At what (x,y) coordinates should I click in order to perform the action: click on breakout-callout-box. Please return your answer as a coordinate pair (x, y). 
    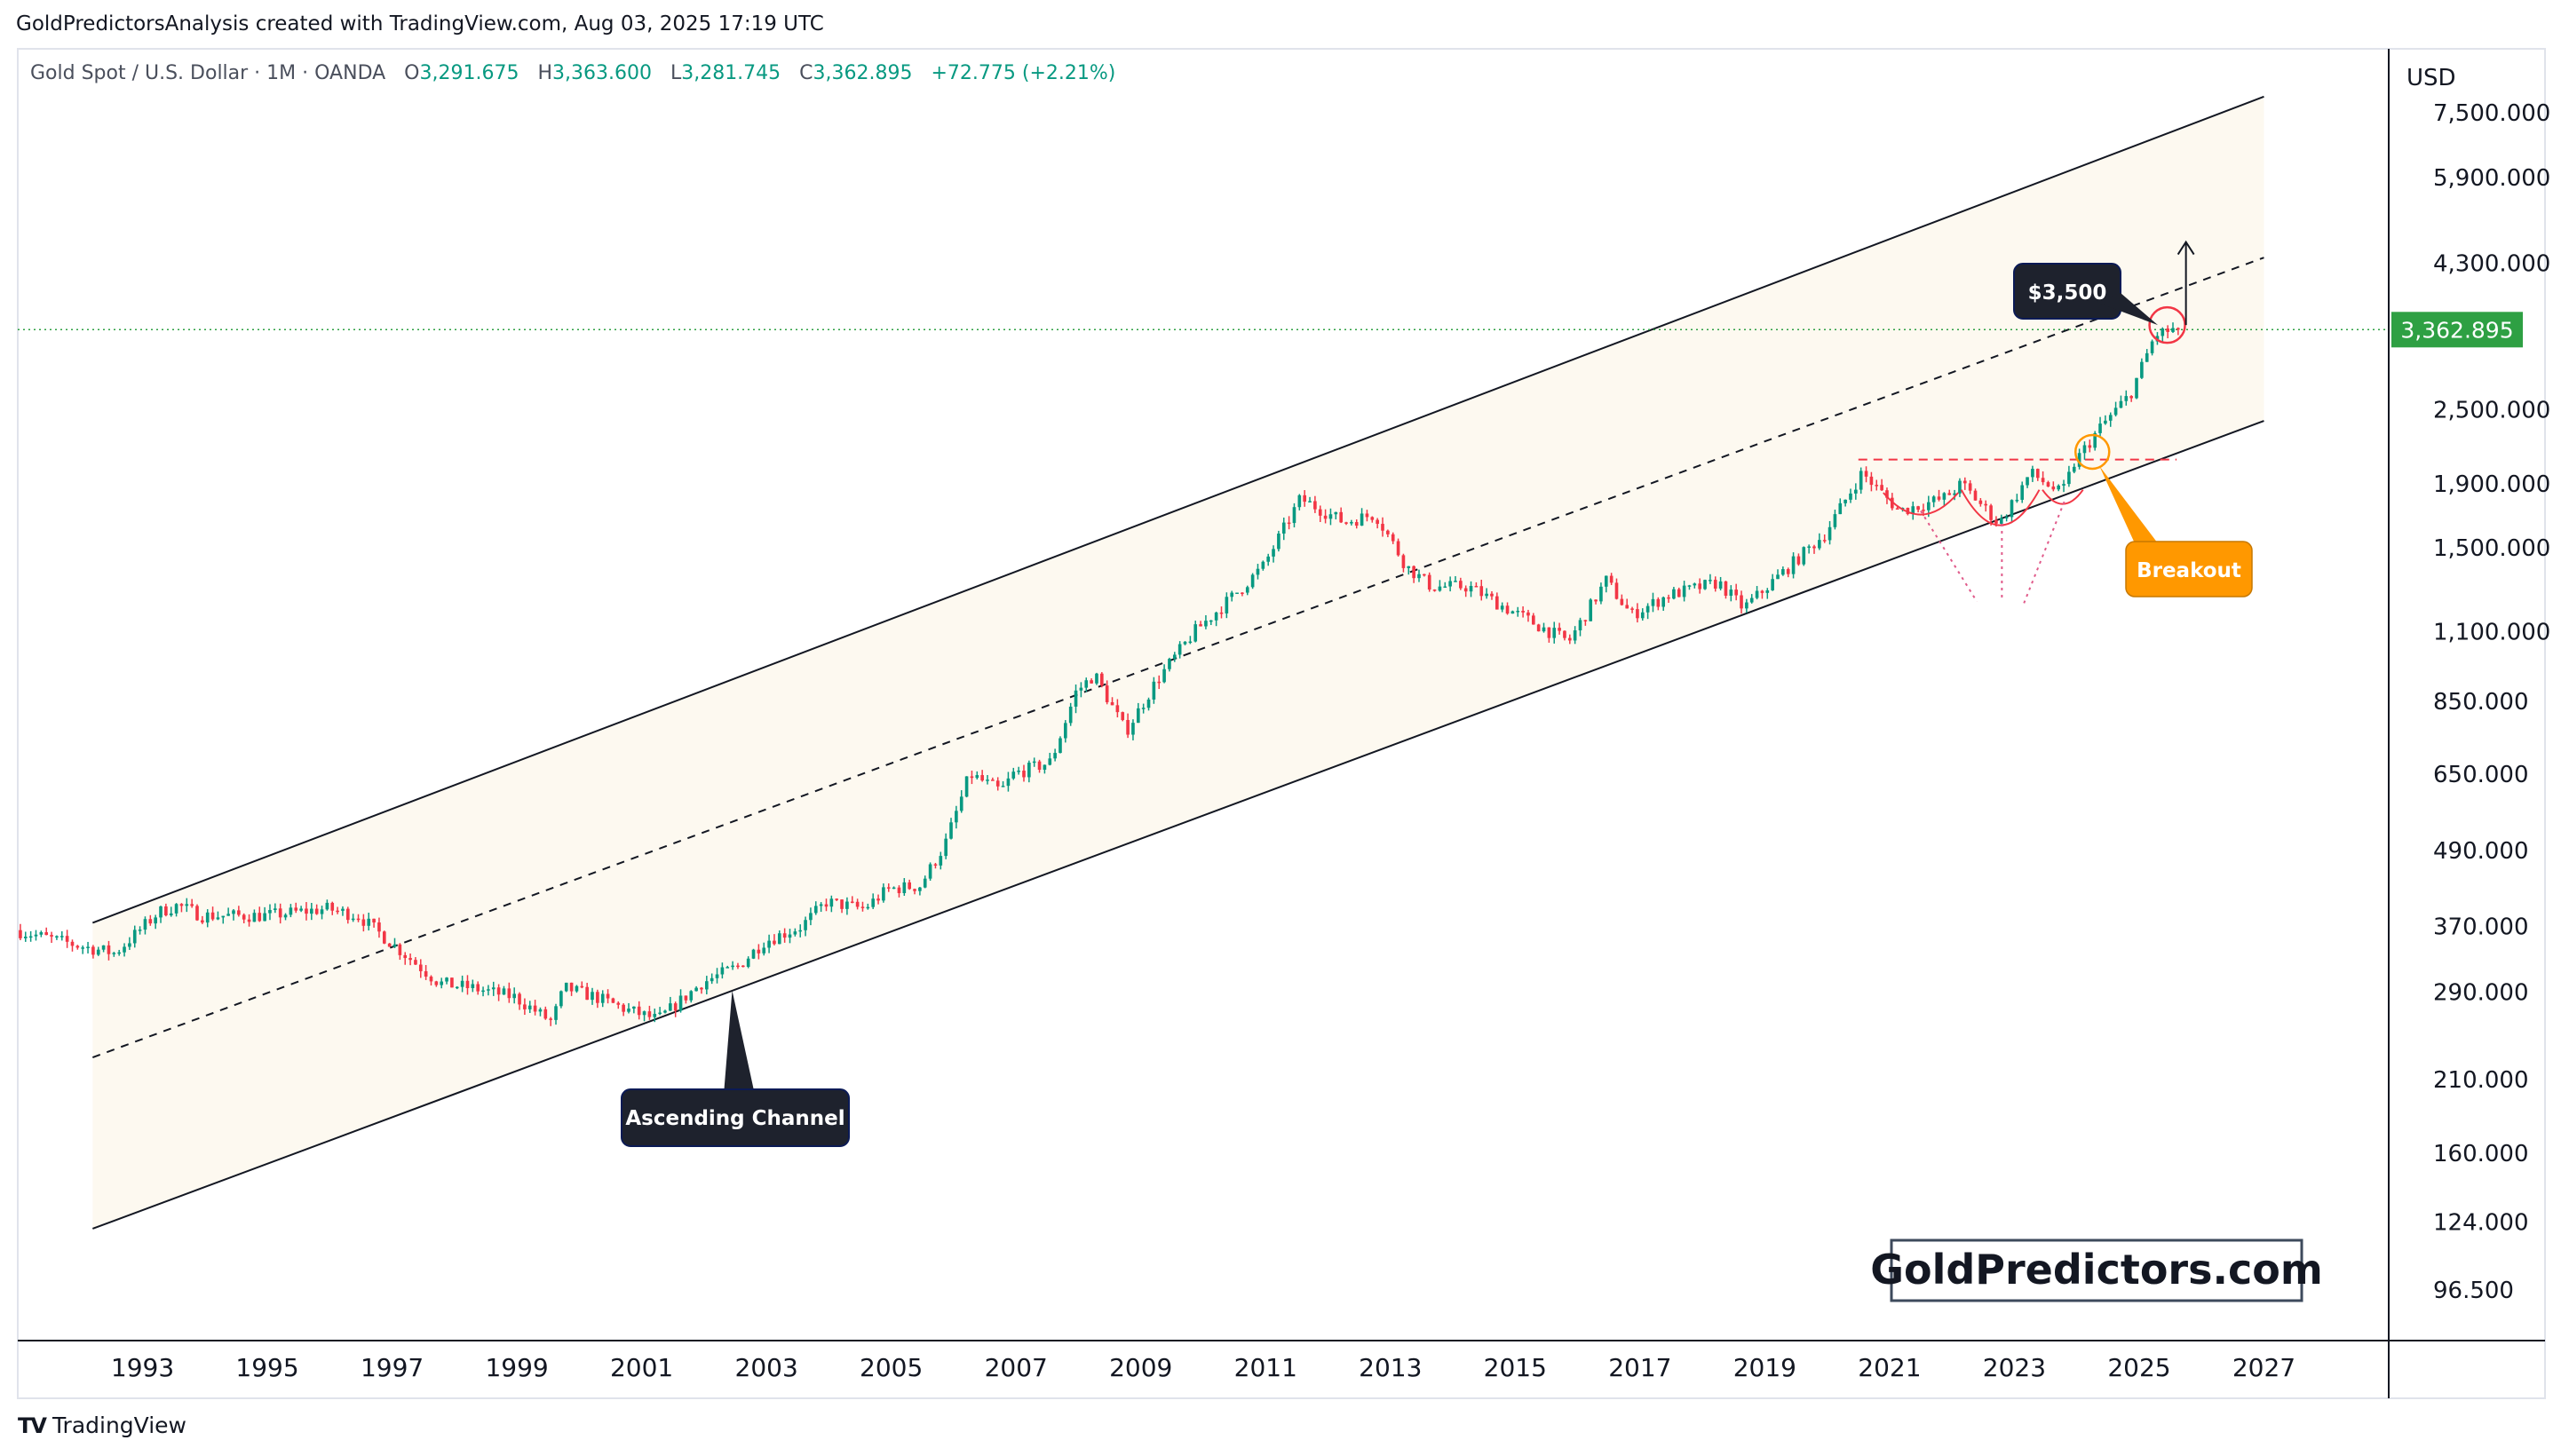
    Looking at the image, I should click on (2189, 569).